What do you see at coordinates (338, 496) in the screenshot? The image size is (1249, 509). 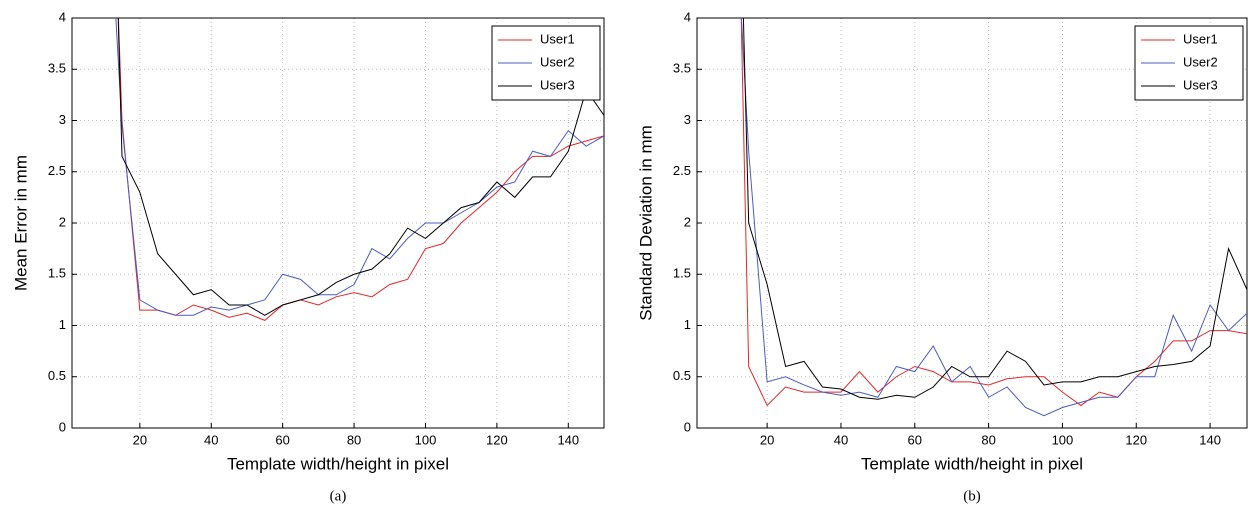 I see `caption: (a)` at bounding box center [338, 496].